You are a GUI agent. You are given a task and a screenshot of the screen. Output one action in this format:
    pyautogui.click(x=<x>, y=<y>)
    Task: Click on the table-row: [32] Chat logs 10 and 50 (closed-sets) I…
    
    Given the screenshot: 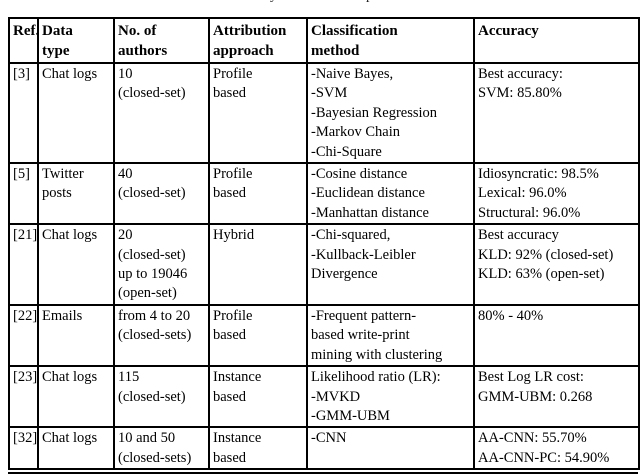 What is the action you would take?
    pyautogui.click(x=324, y=448)
    